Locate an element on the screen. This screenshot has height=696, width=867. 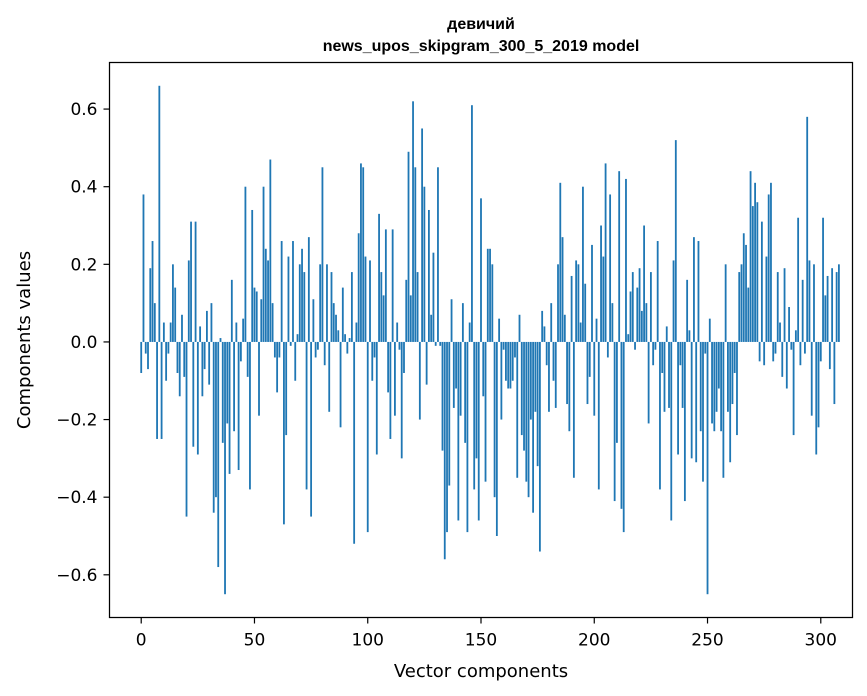
x-tick-label: 150 is located at coordinates (481, 641).